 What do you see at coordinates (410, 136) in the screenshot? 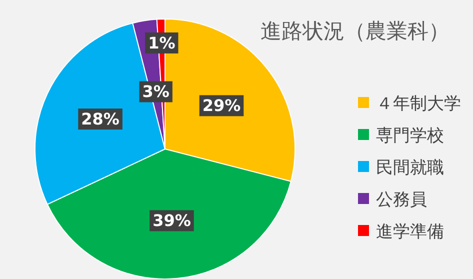
I see `legend-label: 専門学校` at bounding box center [410, 136].